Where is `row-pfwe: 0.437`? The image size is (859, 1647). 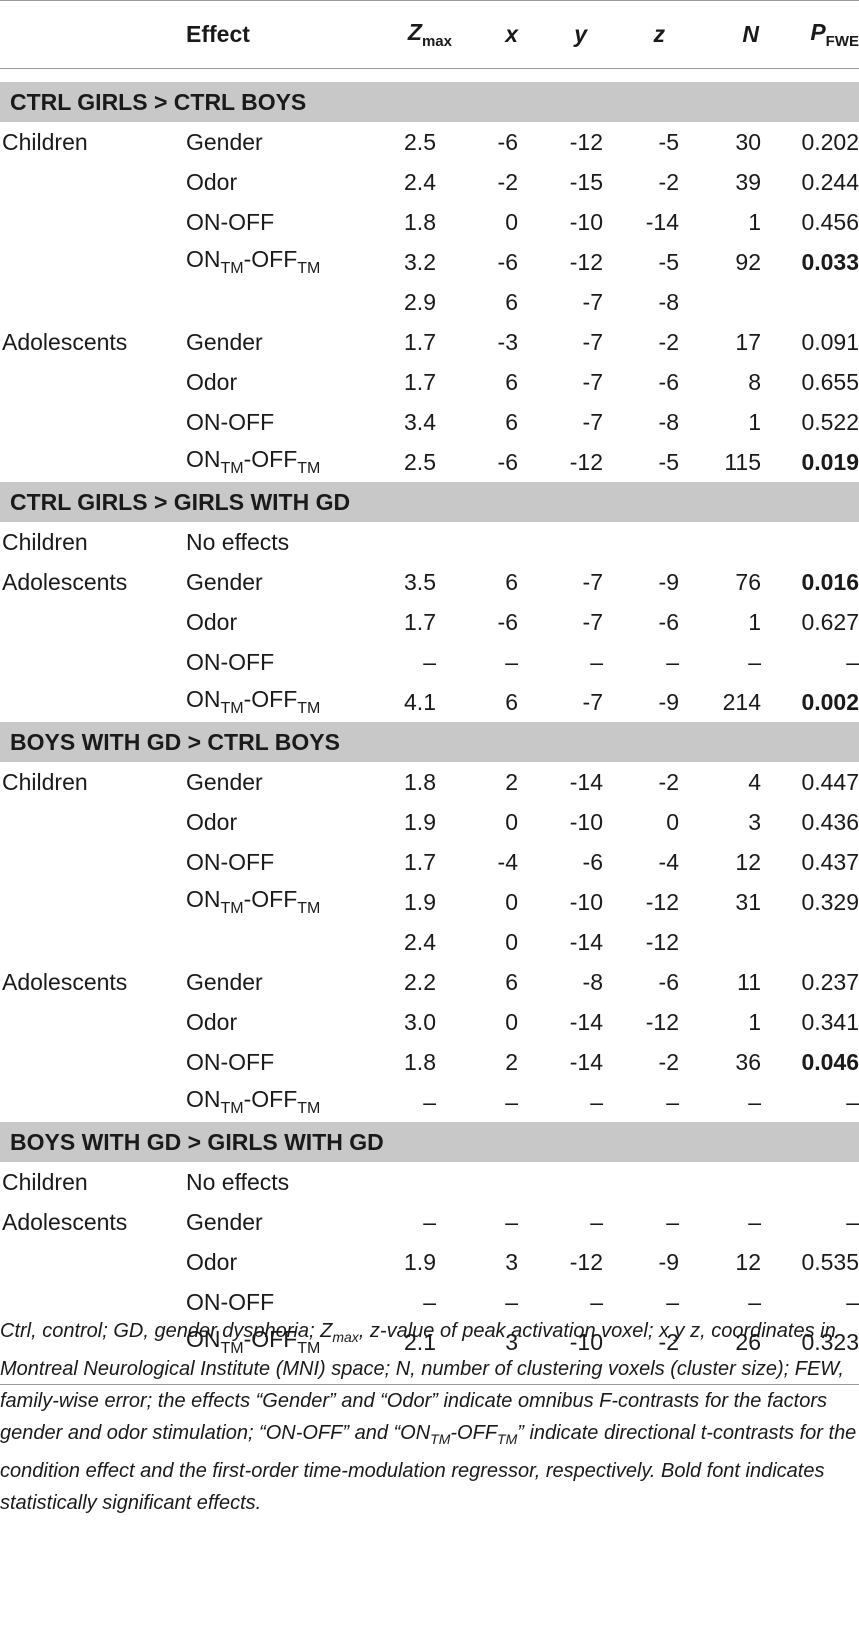
row-pfwe: 0.437 is located at coordinates (830, 861).